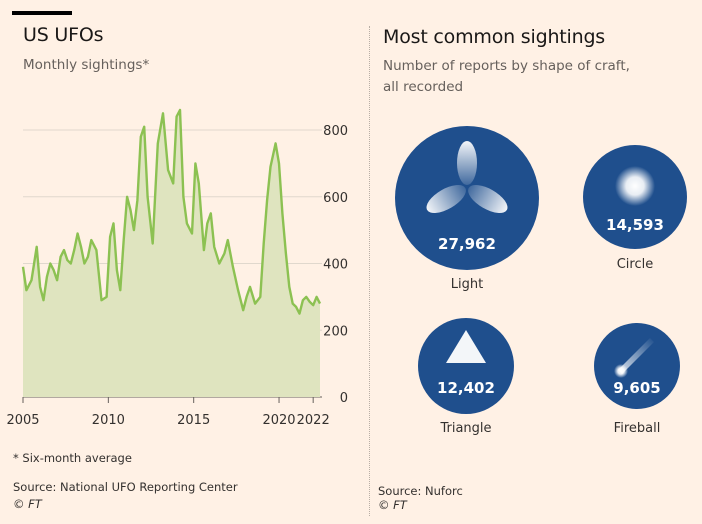  I want to click on bubble-fireball: 9,605 Fireball, so click(637, 379).